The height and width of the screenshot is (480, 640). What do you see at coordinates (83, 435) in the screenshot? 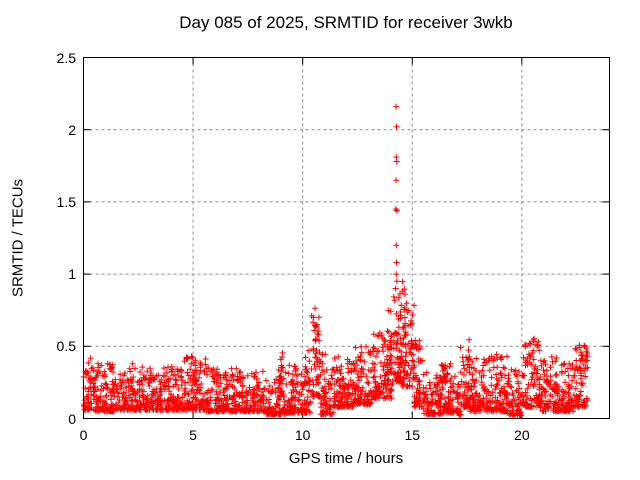
I see `x-tick-label-0: 0` at bounding box center [83, 435].